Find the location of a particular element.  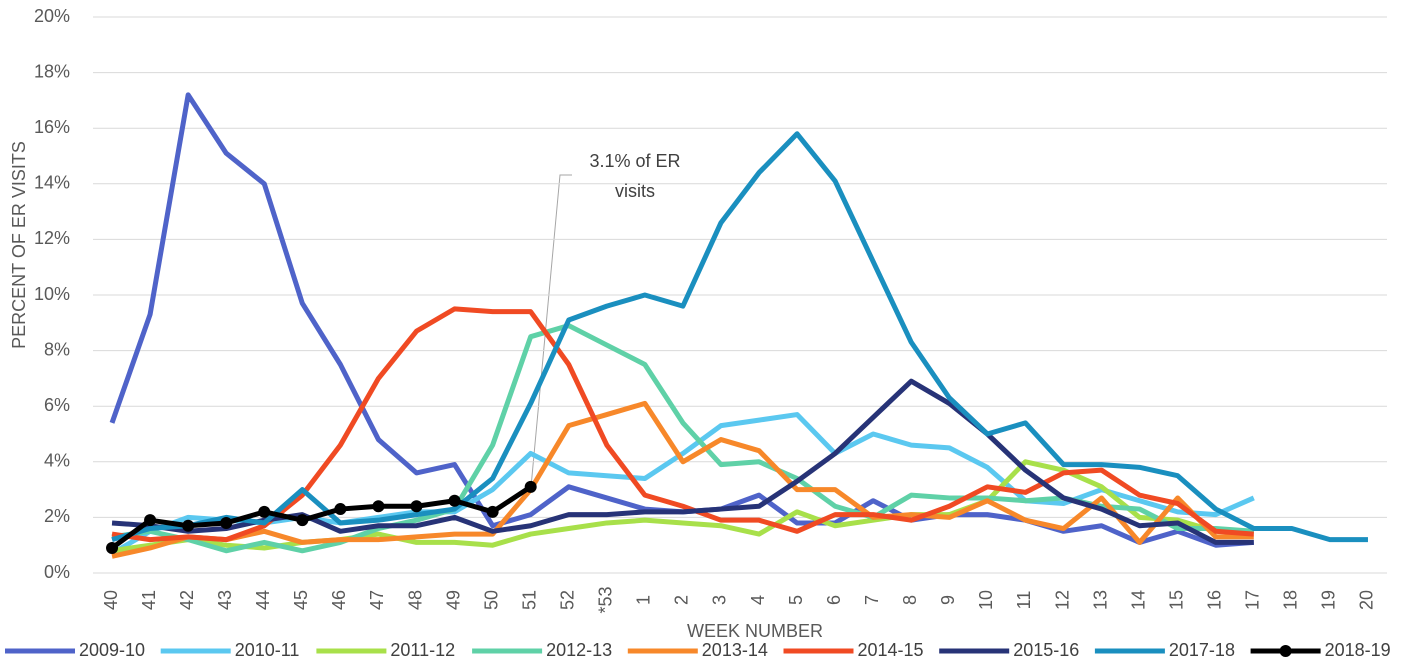

x-tick-label: 9 is located at coordinates (948, 600).